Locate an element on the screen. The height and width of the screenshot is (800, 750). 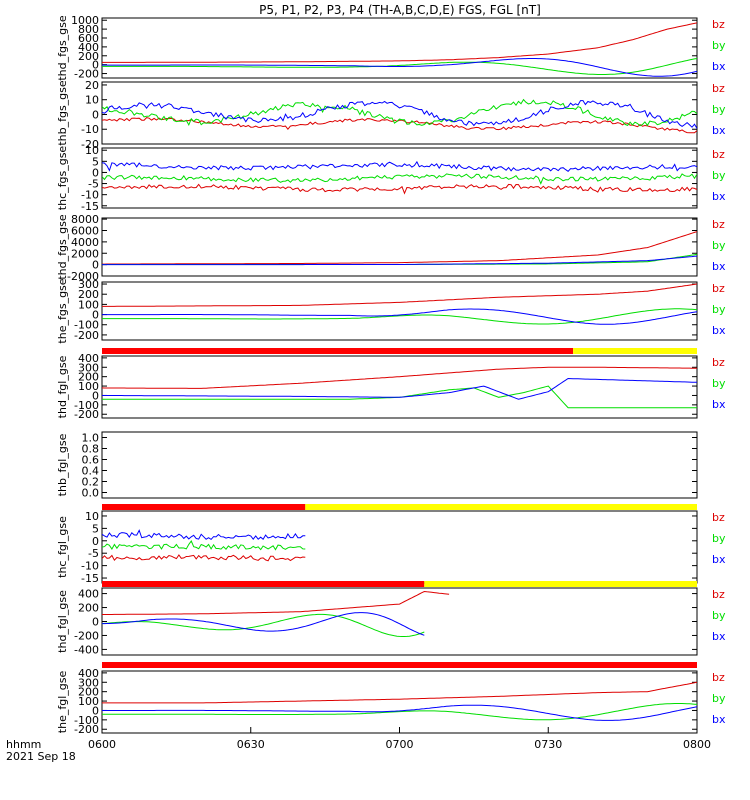
panel: 0.00.20.40.60.81.0 thb_fgl_gse is located at coordinates (377, 465).